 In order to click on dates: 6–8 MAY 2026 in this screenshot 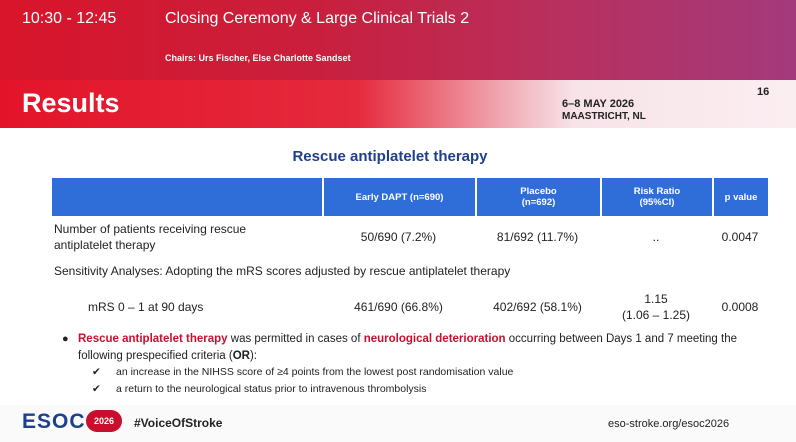, I will do `click(598, 104)`.